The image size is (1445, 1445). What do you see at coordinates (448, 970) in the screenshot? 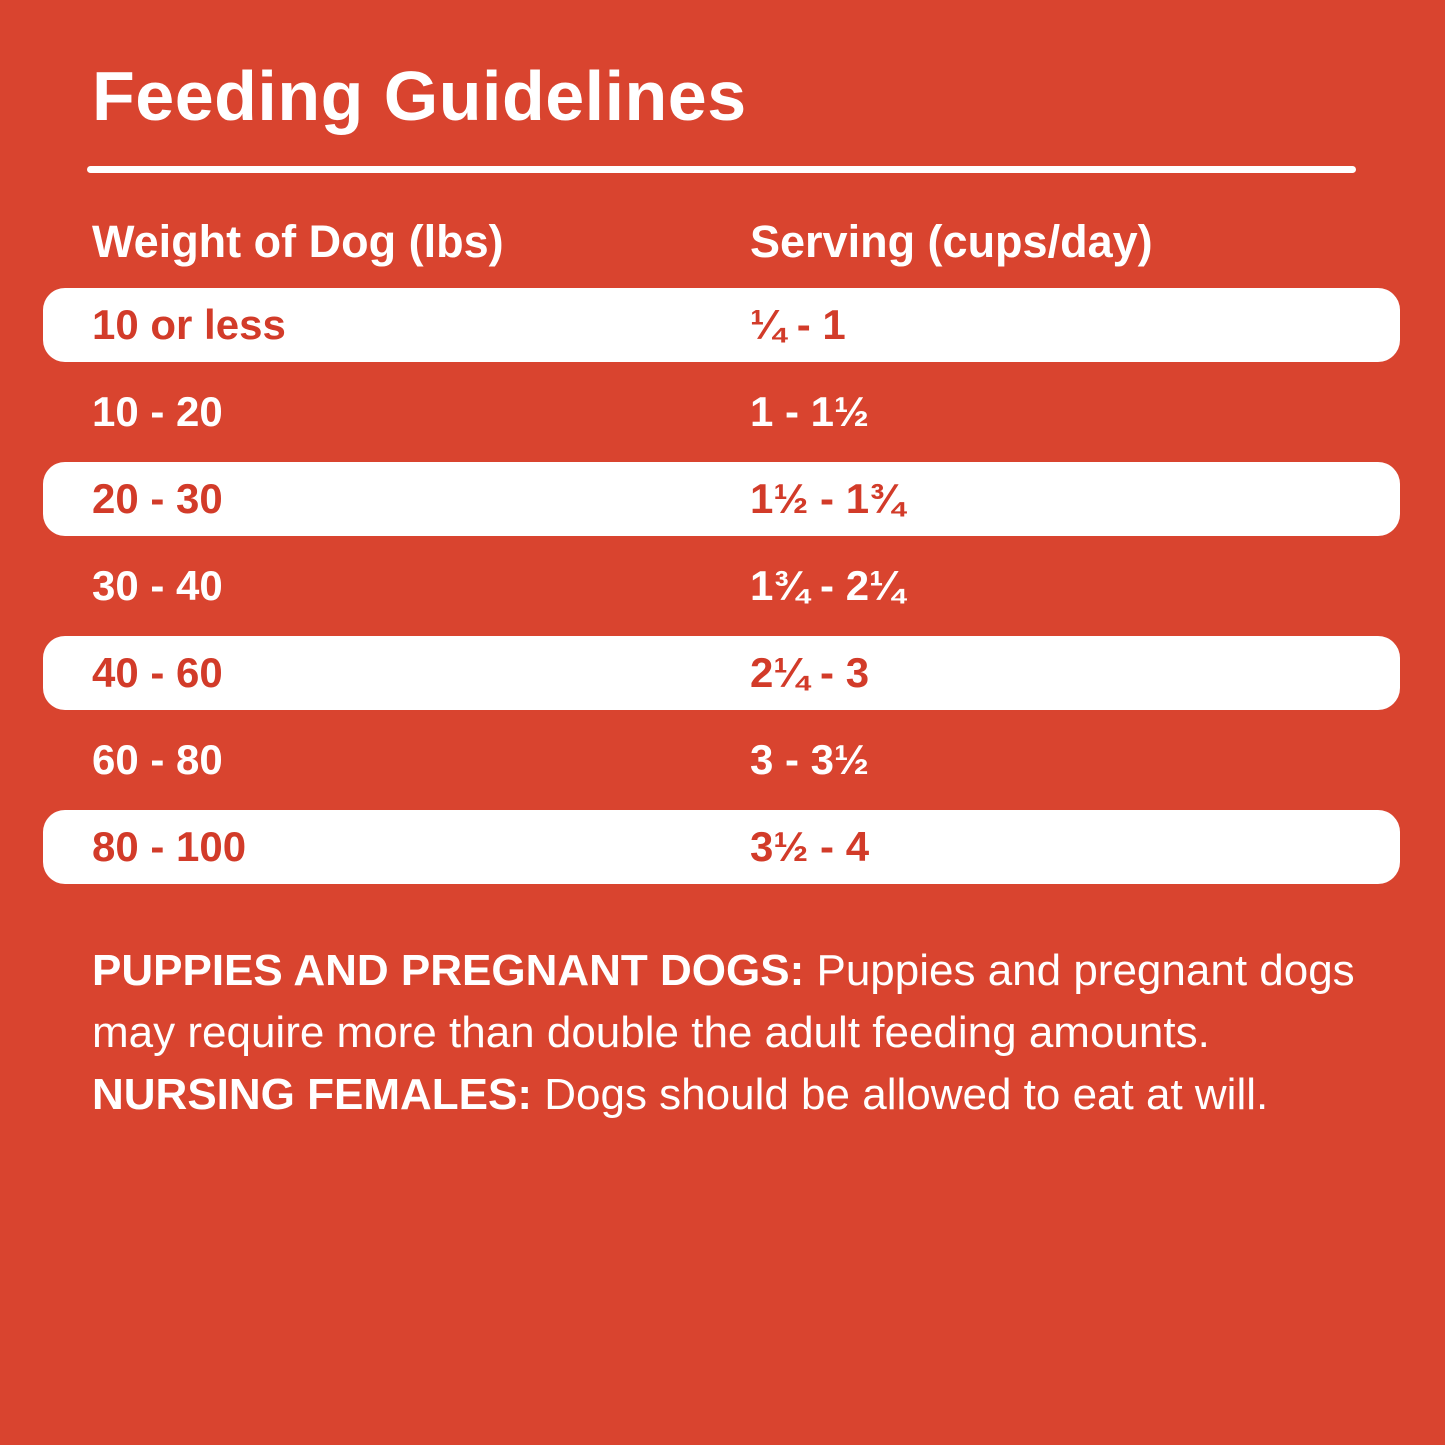
I see `footnote-puppies-label: PUPPIES AND PREGNANT DOGS:` at bounding box center [448, 970].